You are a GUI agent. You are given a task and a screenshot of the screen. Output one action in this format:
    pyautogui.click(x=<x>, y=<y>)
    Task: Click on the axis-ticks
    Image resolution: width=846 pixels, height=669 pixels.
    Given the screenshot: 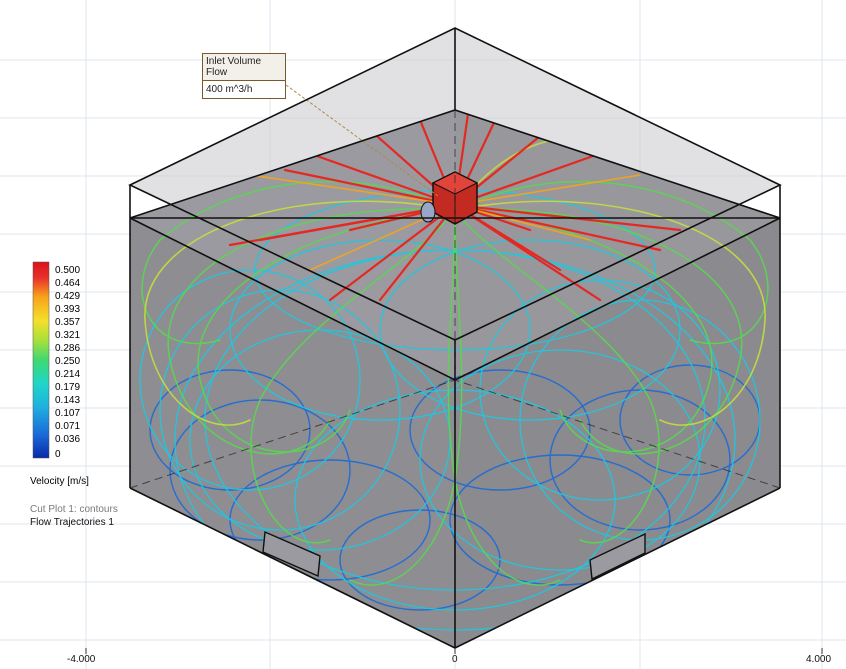 What is the action you would take?
    pyautogui.click(x=454, y=651)
    